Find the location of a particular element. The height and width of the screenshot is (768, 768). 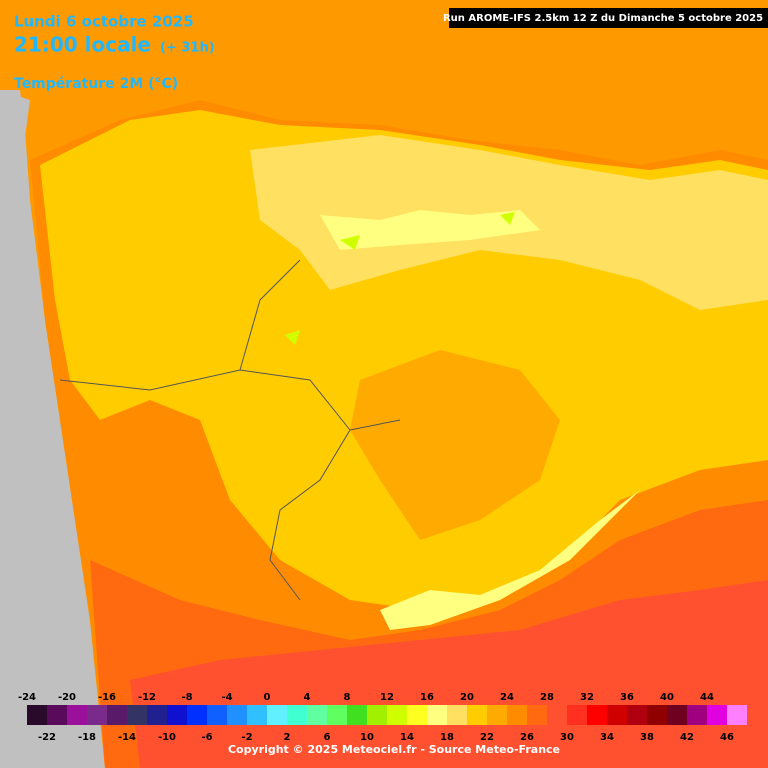

legend-label-upper: -24 is located at coordinates (27, 697).